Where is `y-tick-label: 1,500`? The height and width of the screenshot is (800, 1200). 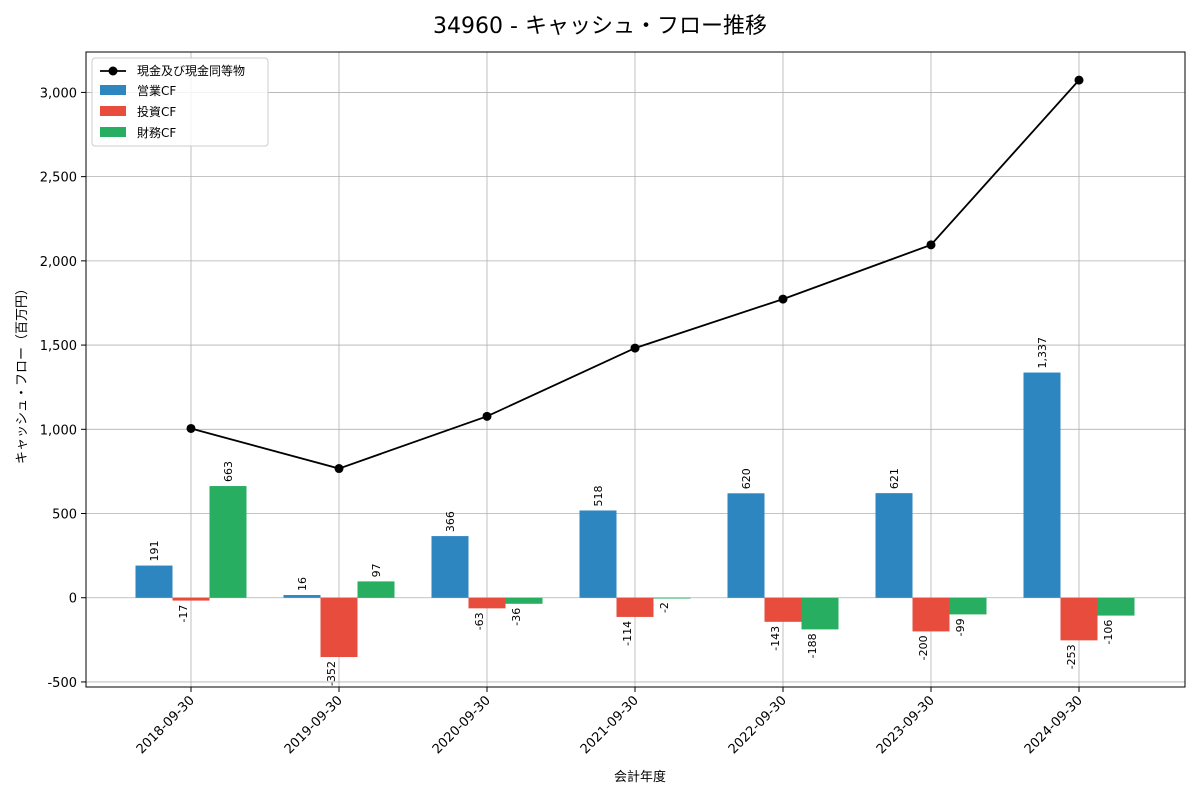
y-tick-label: 1,500 is located at coordinates (58, 346).